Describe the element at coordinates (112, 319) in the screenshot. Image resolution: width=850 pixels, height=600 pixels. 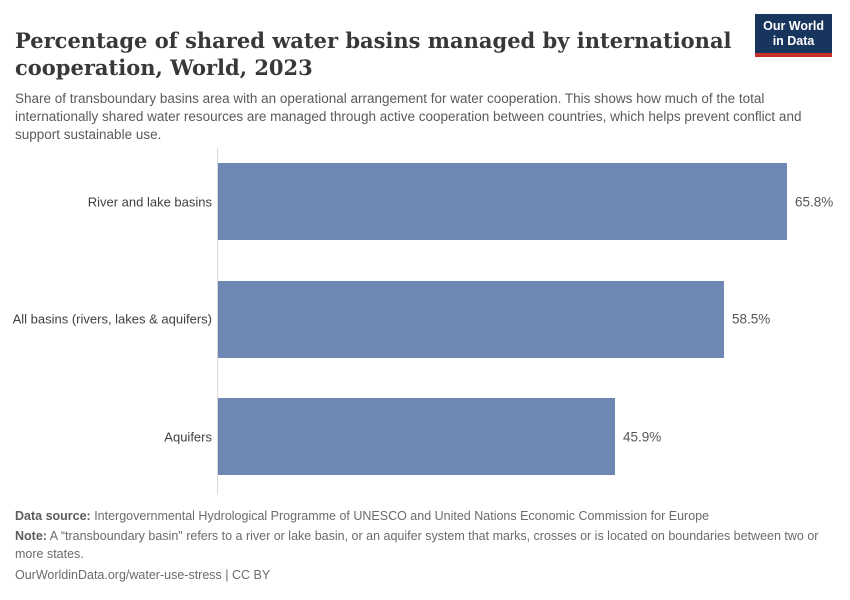
I see `category-label: All basins (rivers, lakes & aquifers)` at that location.